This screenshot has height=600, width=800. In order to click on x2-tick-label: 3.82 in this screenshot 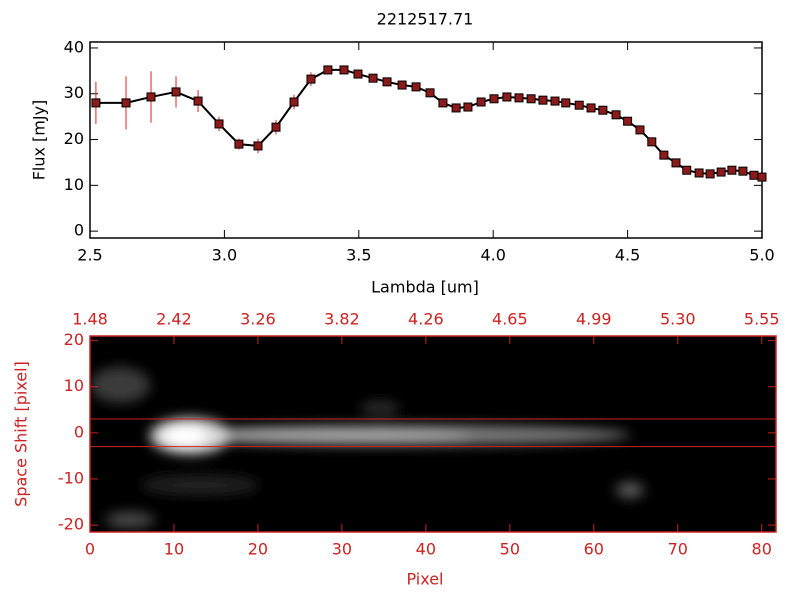, I will do `click(342, 319)`.